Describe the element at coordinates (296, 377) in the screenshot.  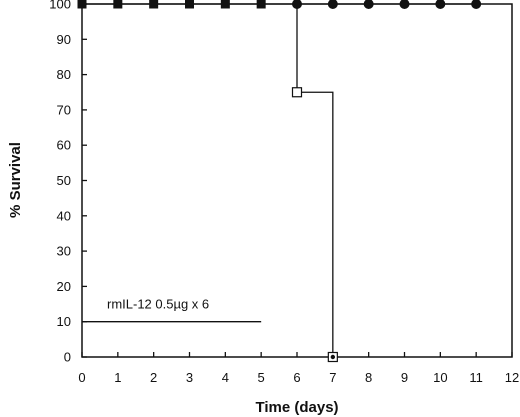
I see `x-tick-label: 6` at that location.